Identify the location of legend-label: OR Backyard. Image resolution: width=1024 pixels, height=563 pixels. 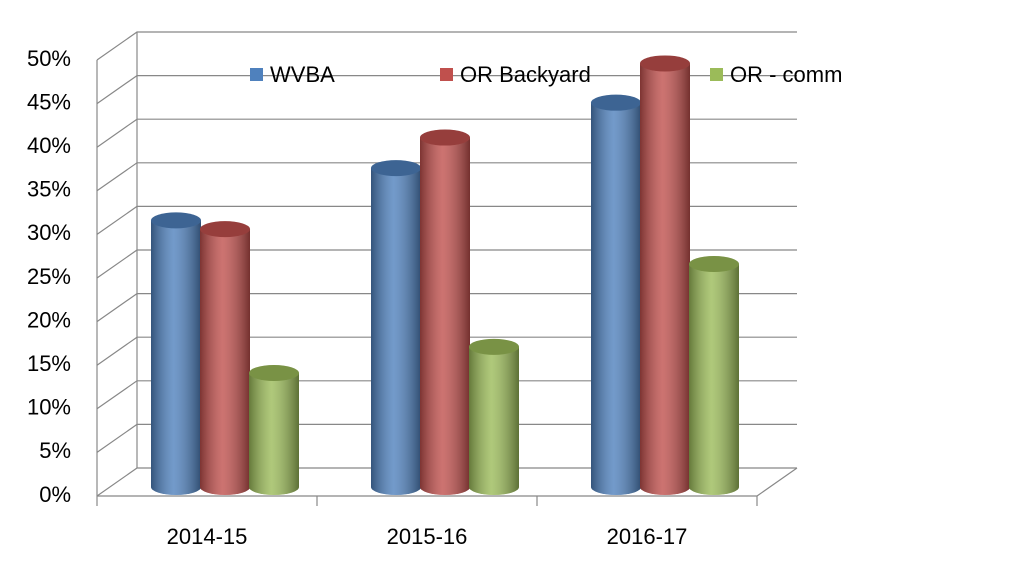
(525, 74).